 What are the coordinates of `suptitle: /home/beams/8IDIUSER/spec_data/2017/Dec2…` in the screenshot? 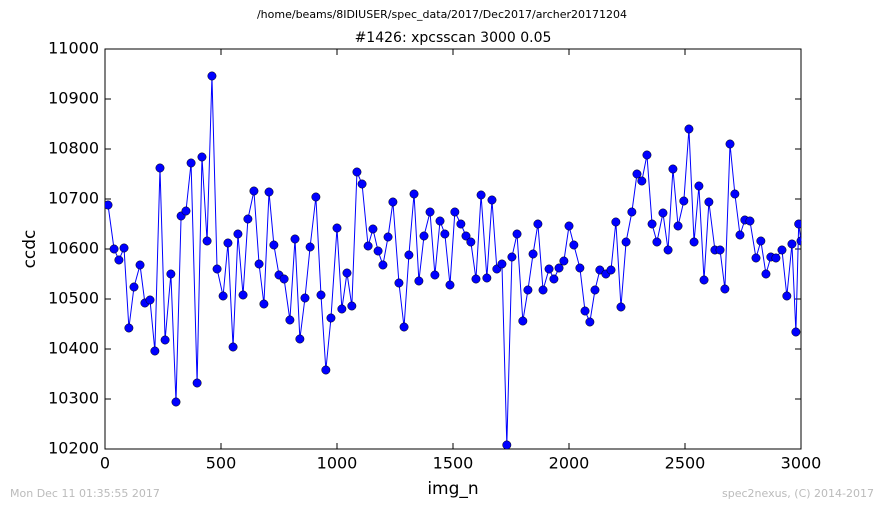 It's located at (442, 14).